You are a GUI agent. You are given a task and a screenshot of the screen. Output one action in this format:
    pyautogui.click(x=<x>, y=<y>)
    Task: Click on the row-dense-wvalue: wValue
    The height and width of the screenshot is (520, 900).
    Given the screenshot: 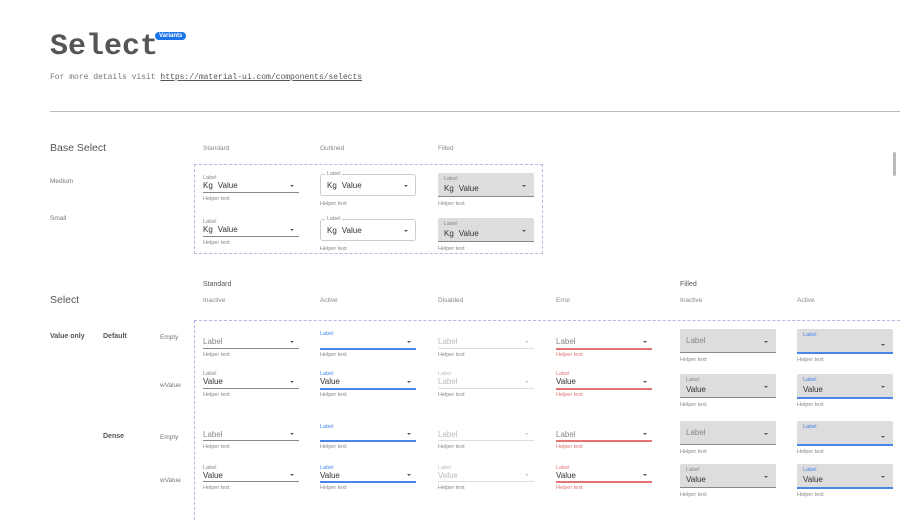 What is the action you would take?
    pyautogui.click(x=170, y=480)
    